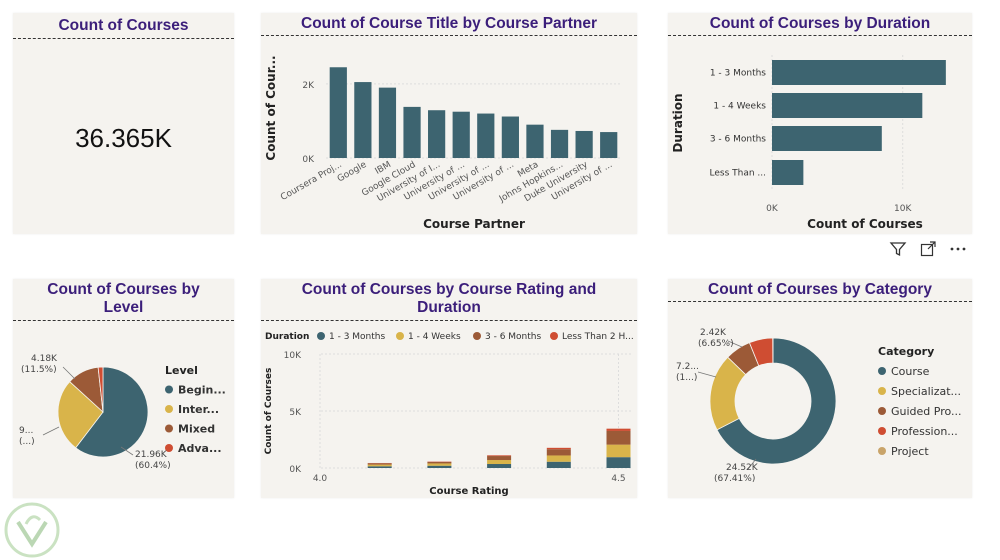 This screenshot has height=560, width=1000. Describe the element at coordinates (910, 451) in the screenshot. I see `legend-item: Project` at that location.